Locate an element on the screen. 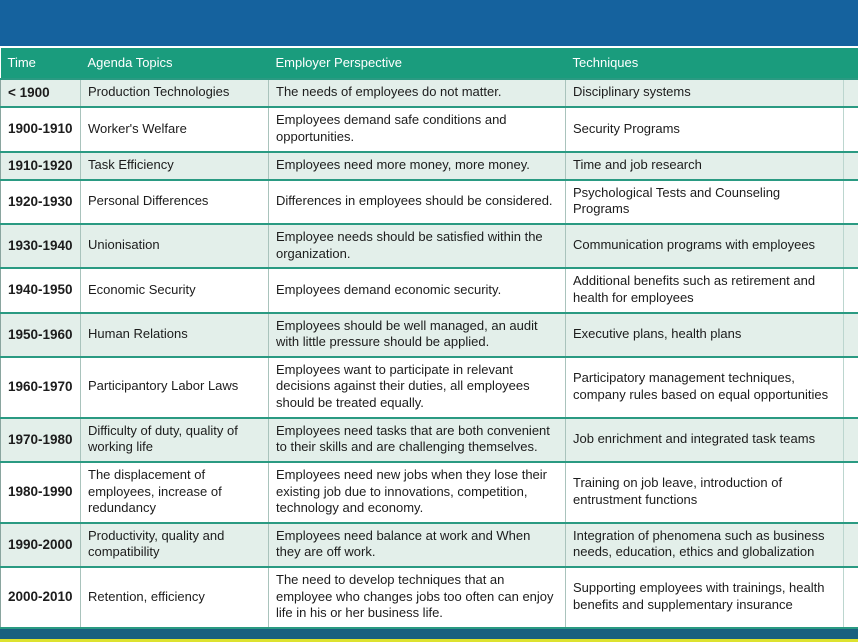 This screenshot has height=642, width=858. cell-time: 1960-1970 is located at coordinates (40, 386).